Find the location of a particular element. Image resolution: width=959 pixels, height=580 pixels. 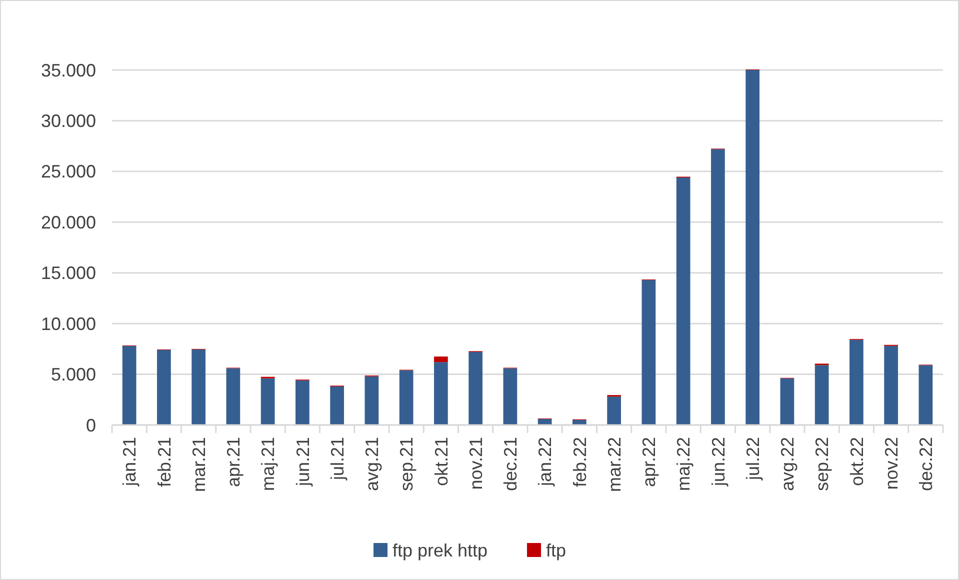

x-tick-label: dec.22 is located at coordinates (926, 464).